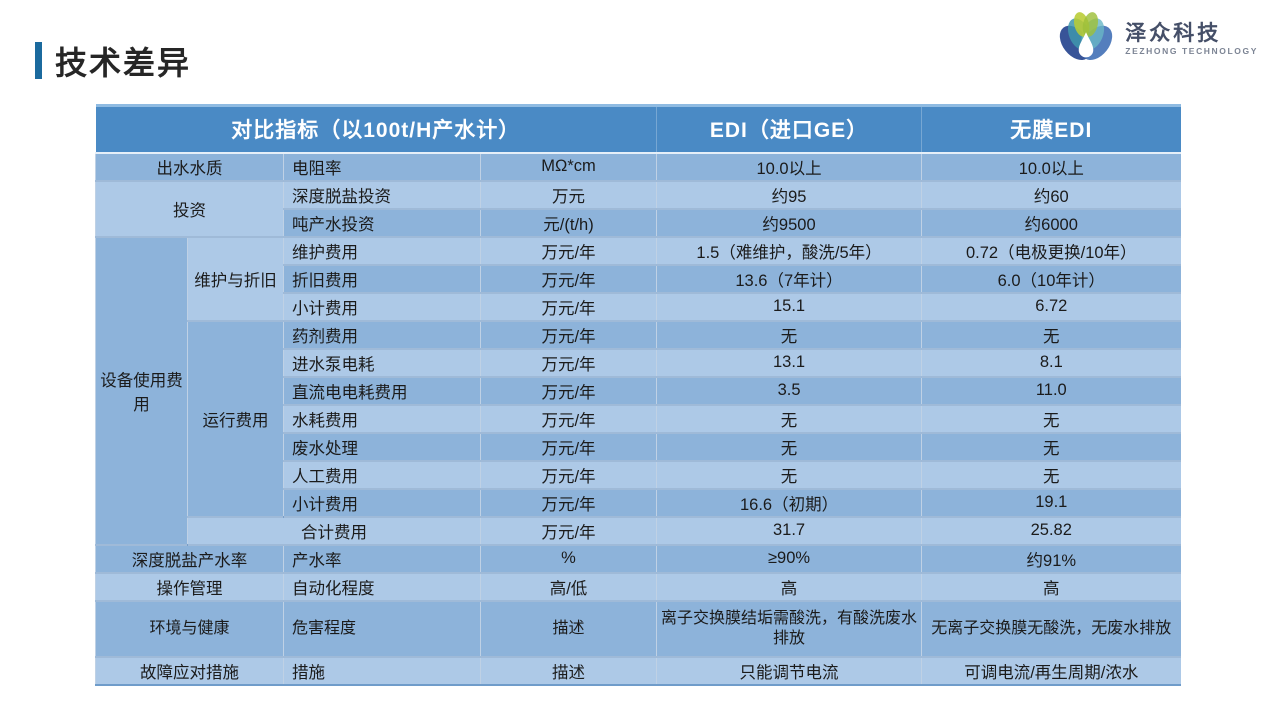 This screenshot has height=720, width=1280. What do you see at coordinates (382, 670) in the screenshot?
I see `item-cell: 措施` at bounding box center [382, 670].